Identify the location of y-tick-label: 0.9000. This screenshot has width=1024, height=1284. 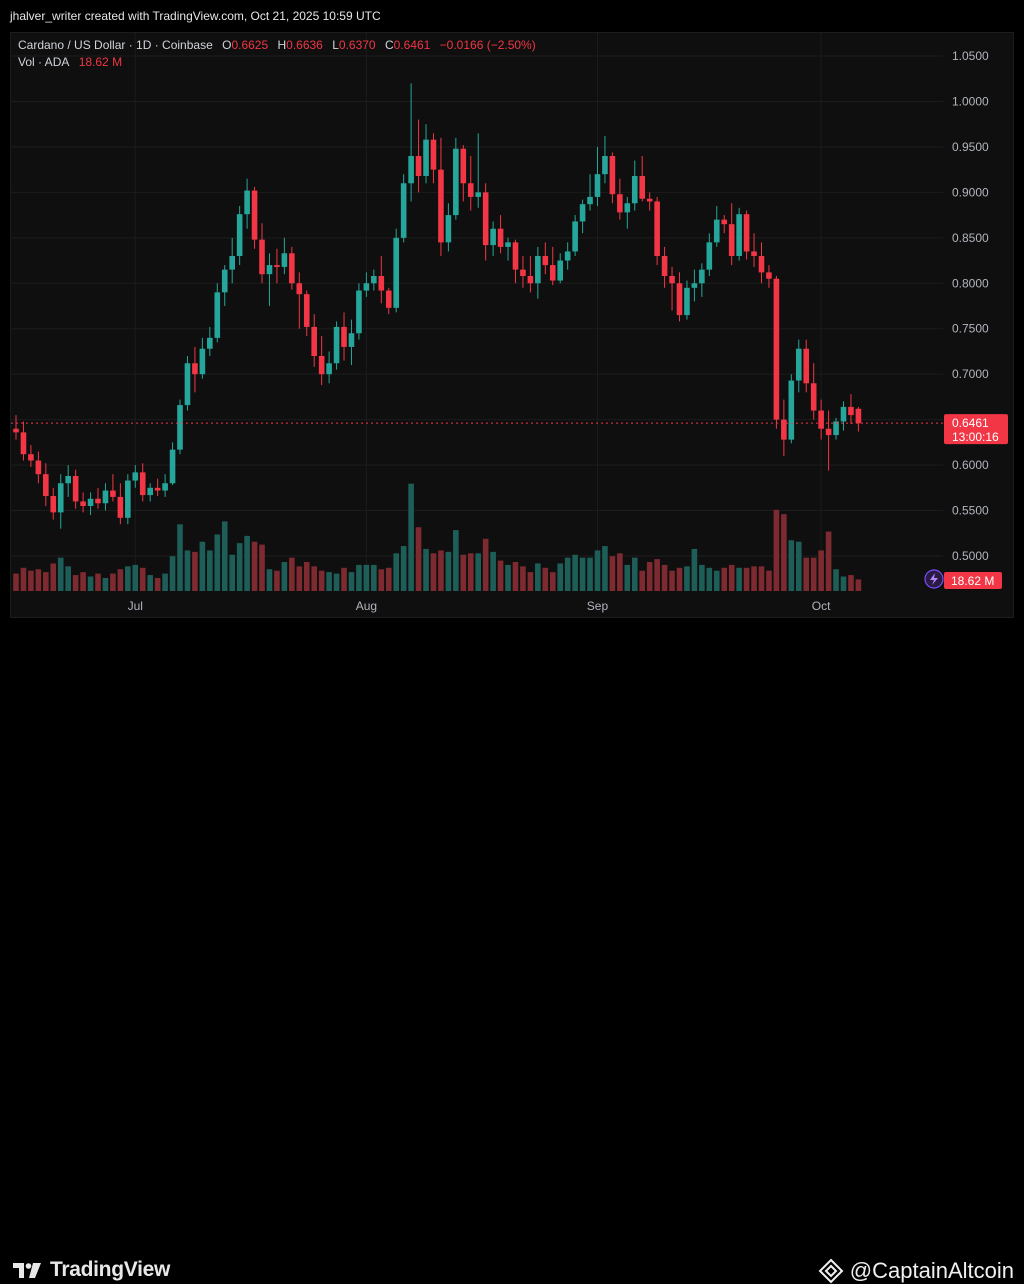
(970, 192).